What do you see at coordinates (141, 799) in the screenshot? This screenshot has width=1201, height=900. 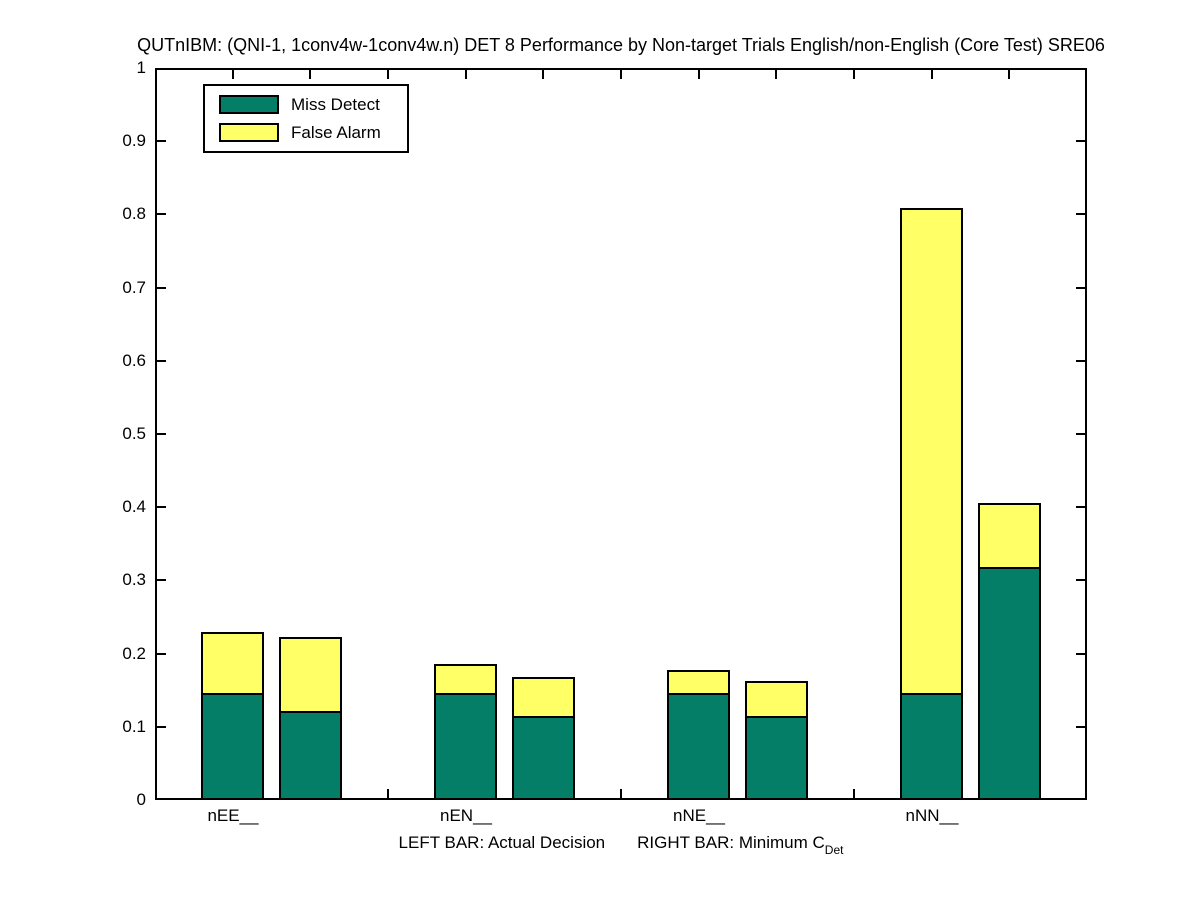 I see `y-tick-label: 0` at bounding box center [141, 799].